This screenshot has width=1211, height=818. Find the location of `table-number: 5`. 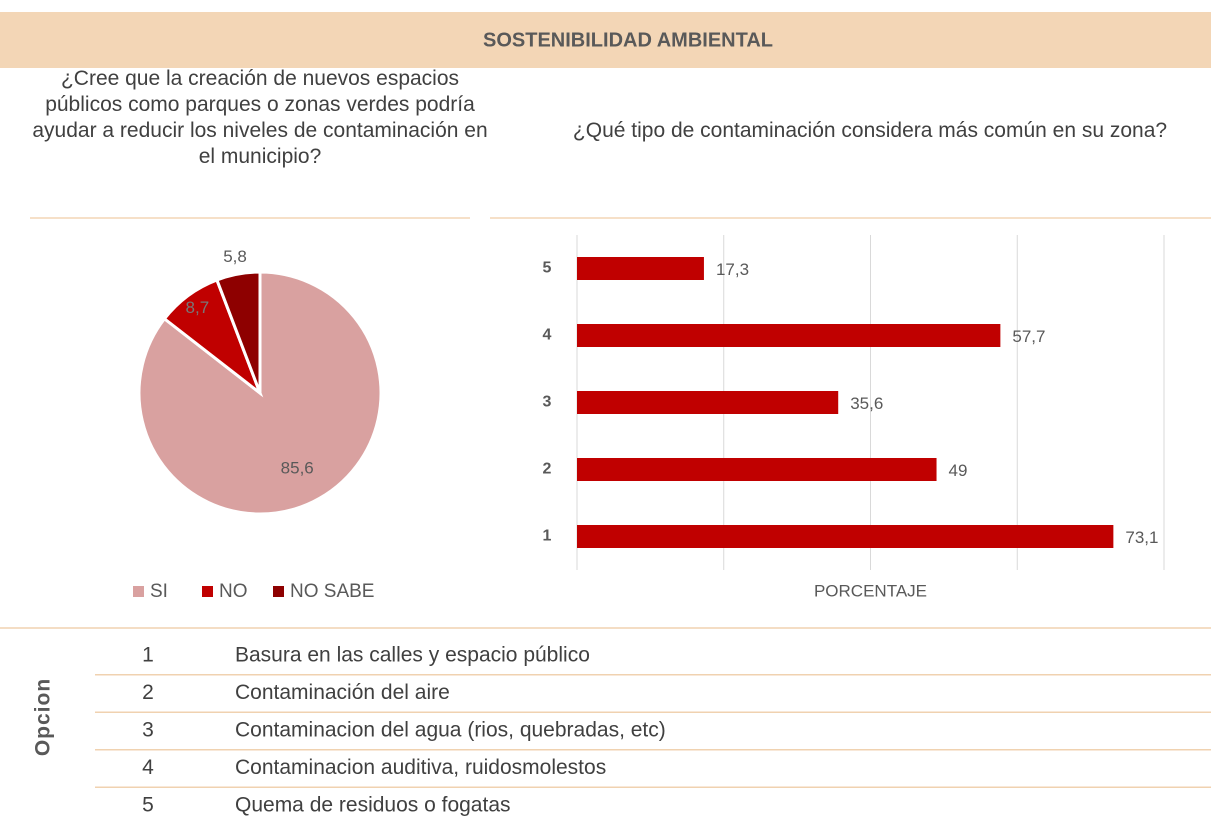

table-number: 5 is located at coordinates (148, 805).